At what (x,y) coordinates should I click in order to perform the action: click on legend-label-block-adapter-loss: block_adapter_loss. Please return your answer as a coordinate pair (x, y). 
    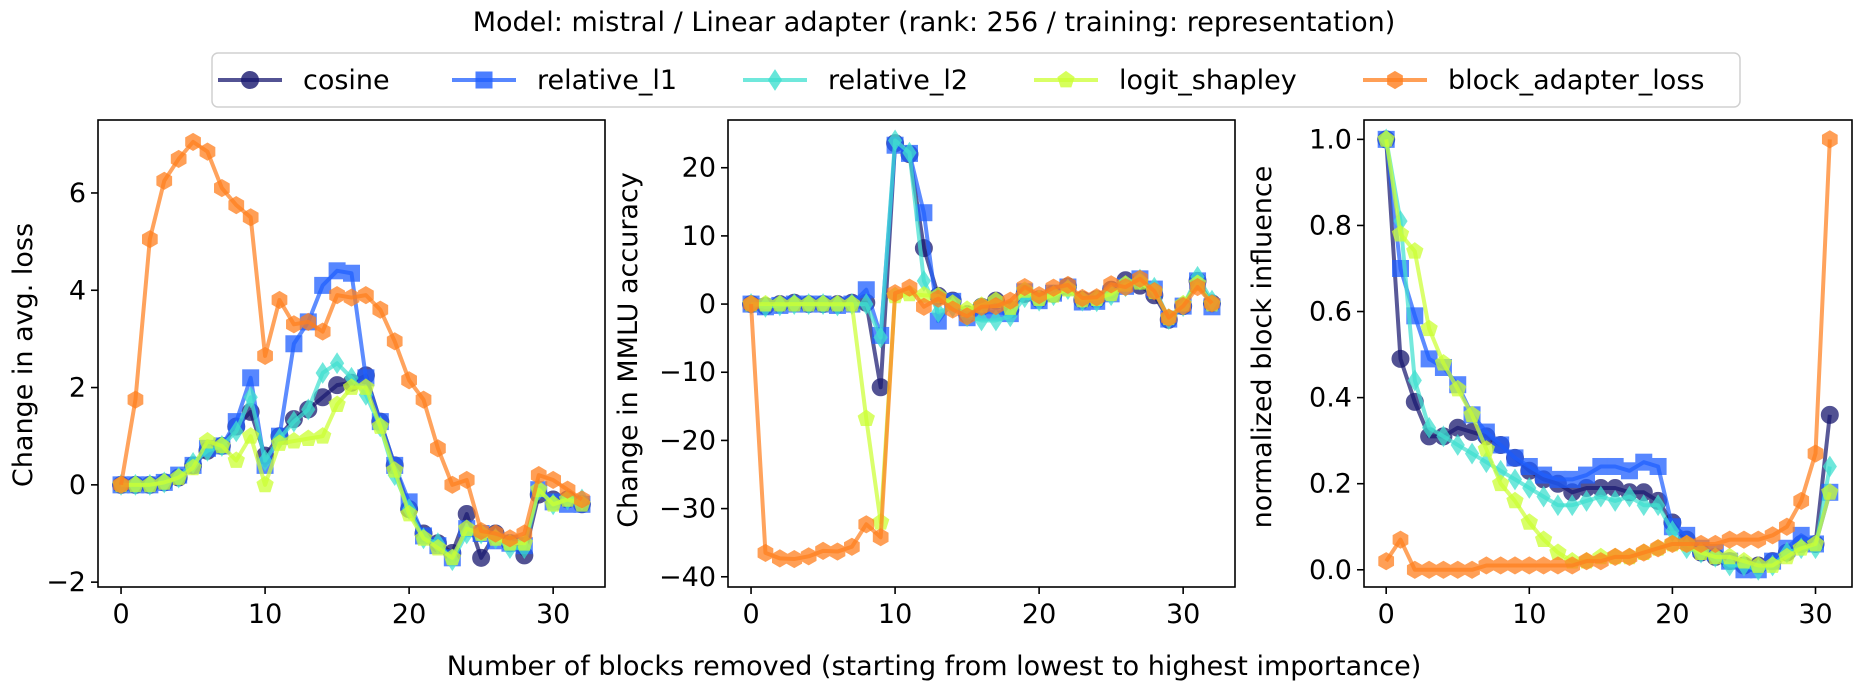
    Looking at the image, I should click on (1576, 80).